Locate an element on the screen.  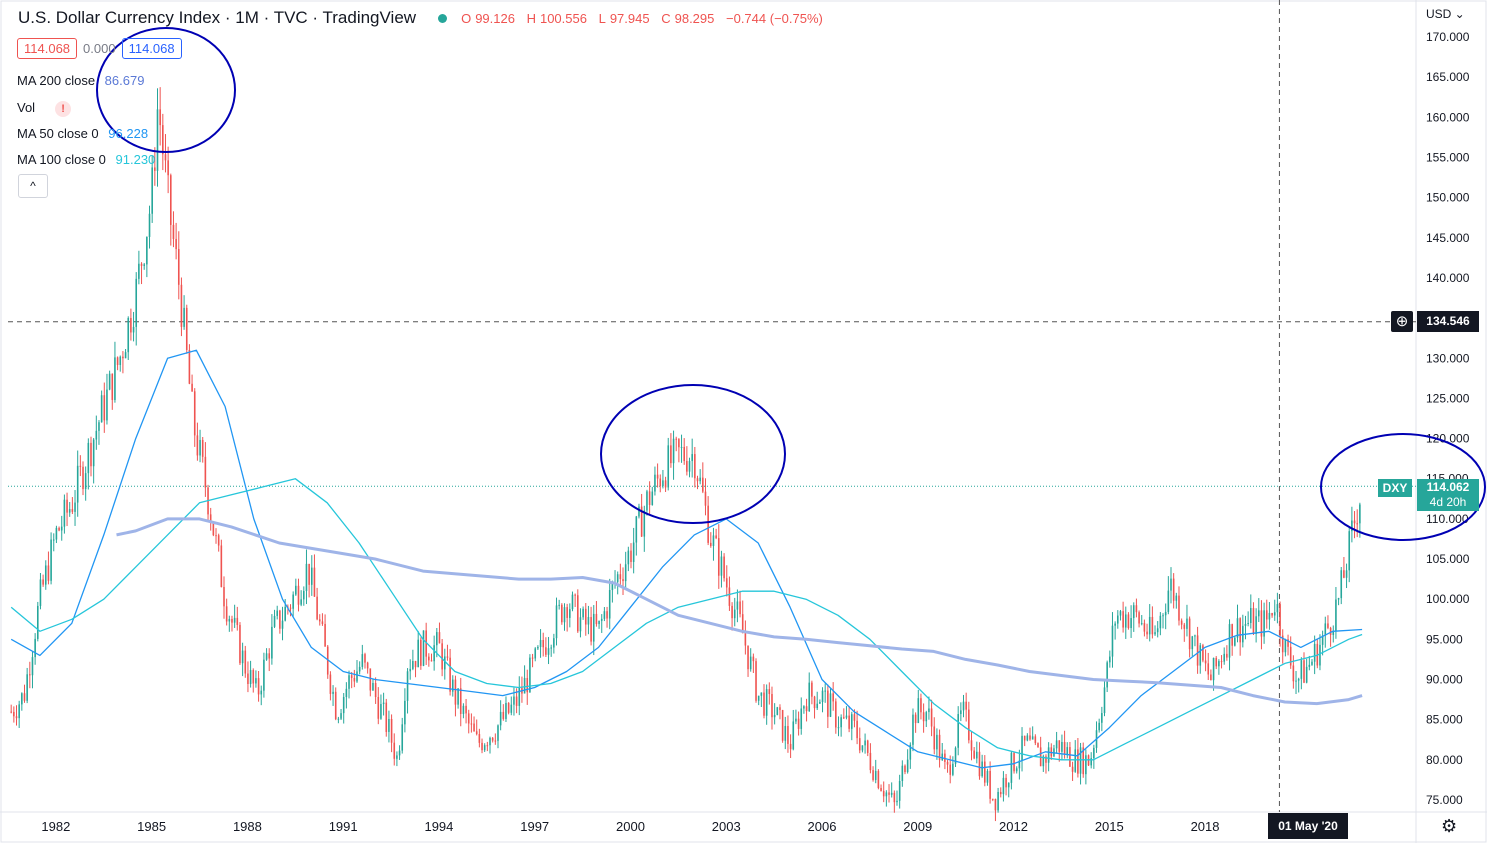
spread-value: 0.000 is located at coordinates (99, 48).